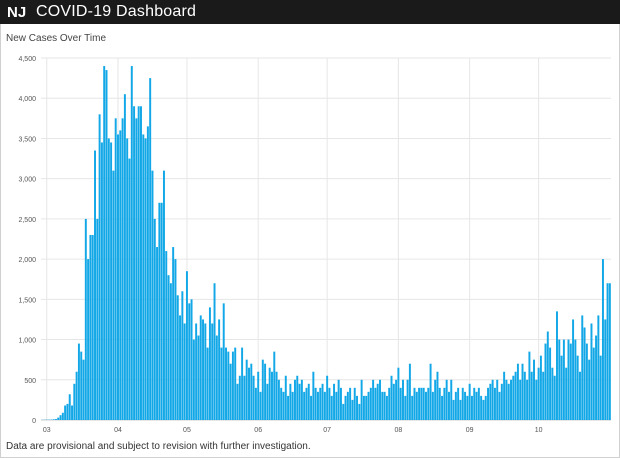 This screenshot has height=458, width=620. What do you see at coordinates (34, 421) in the screenshot?
I see `y-tick-label: 0` at bounding box center [34, 421].